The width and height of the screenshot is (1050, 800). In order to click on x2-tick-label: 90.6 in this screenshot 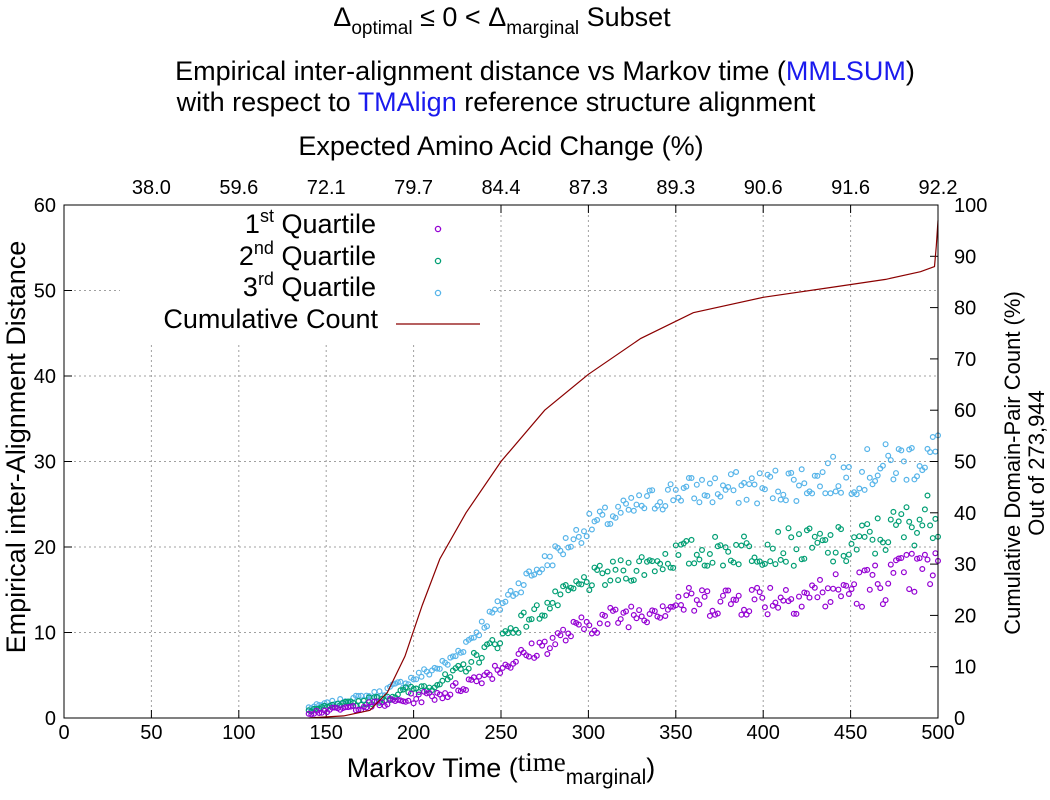, I will do `click(763, 188)`.